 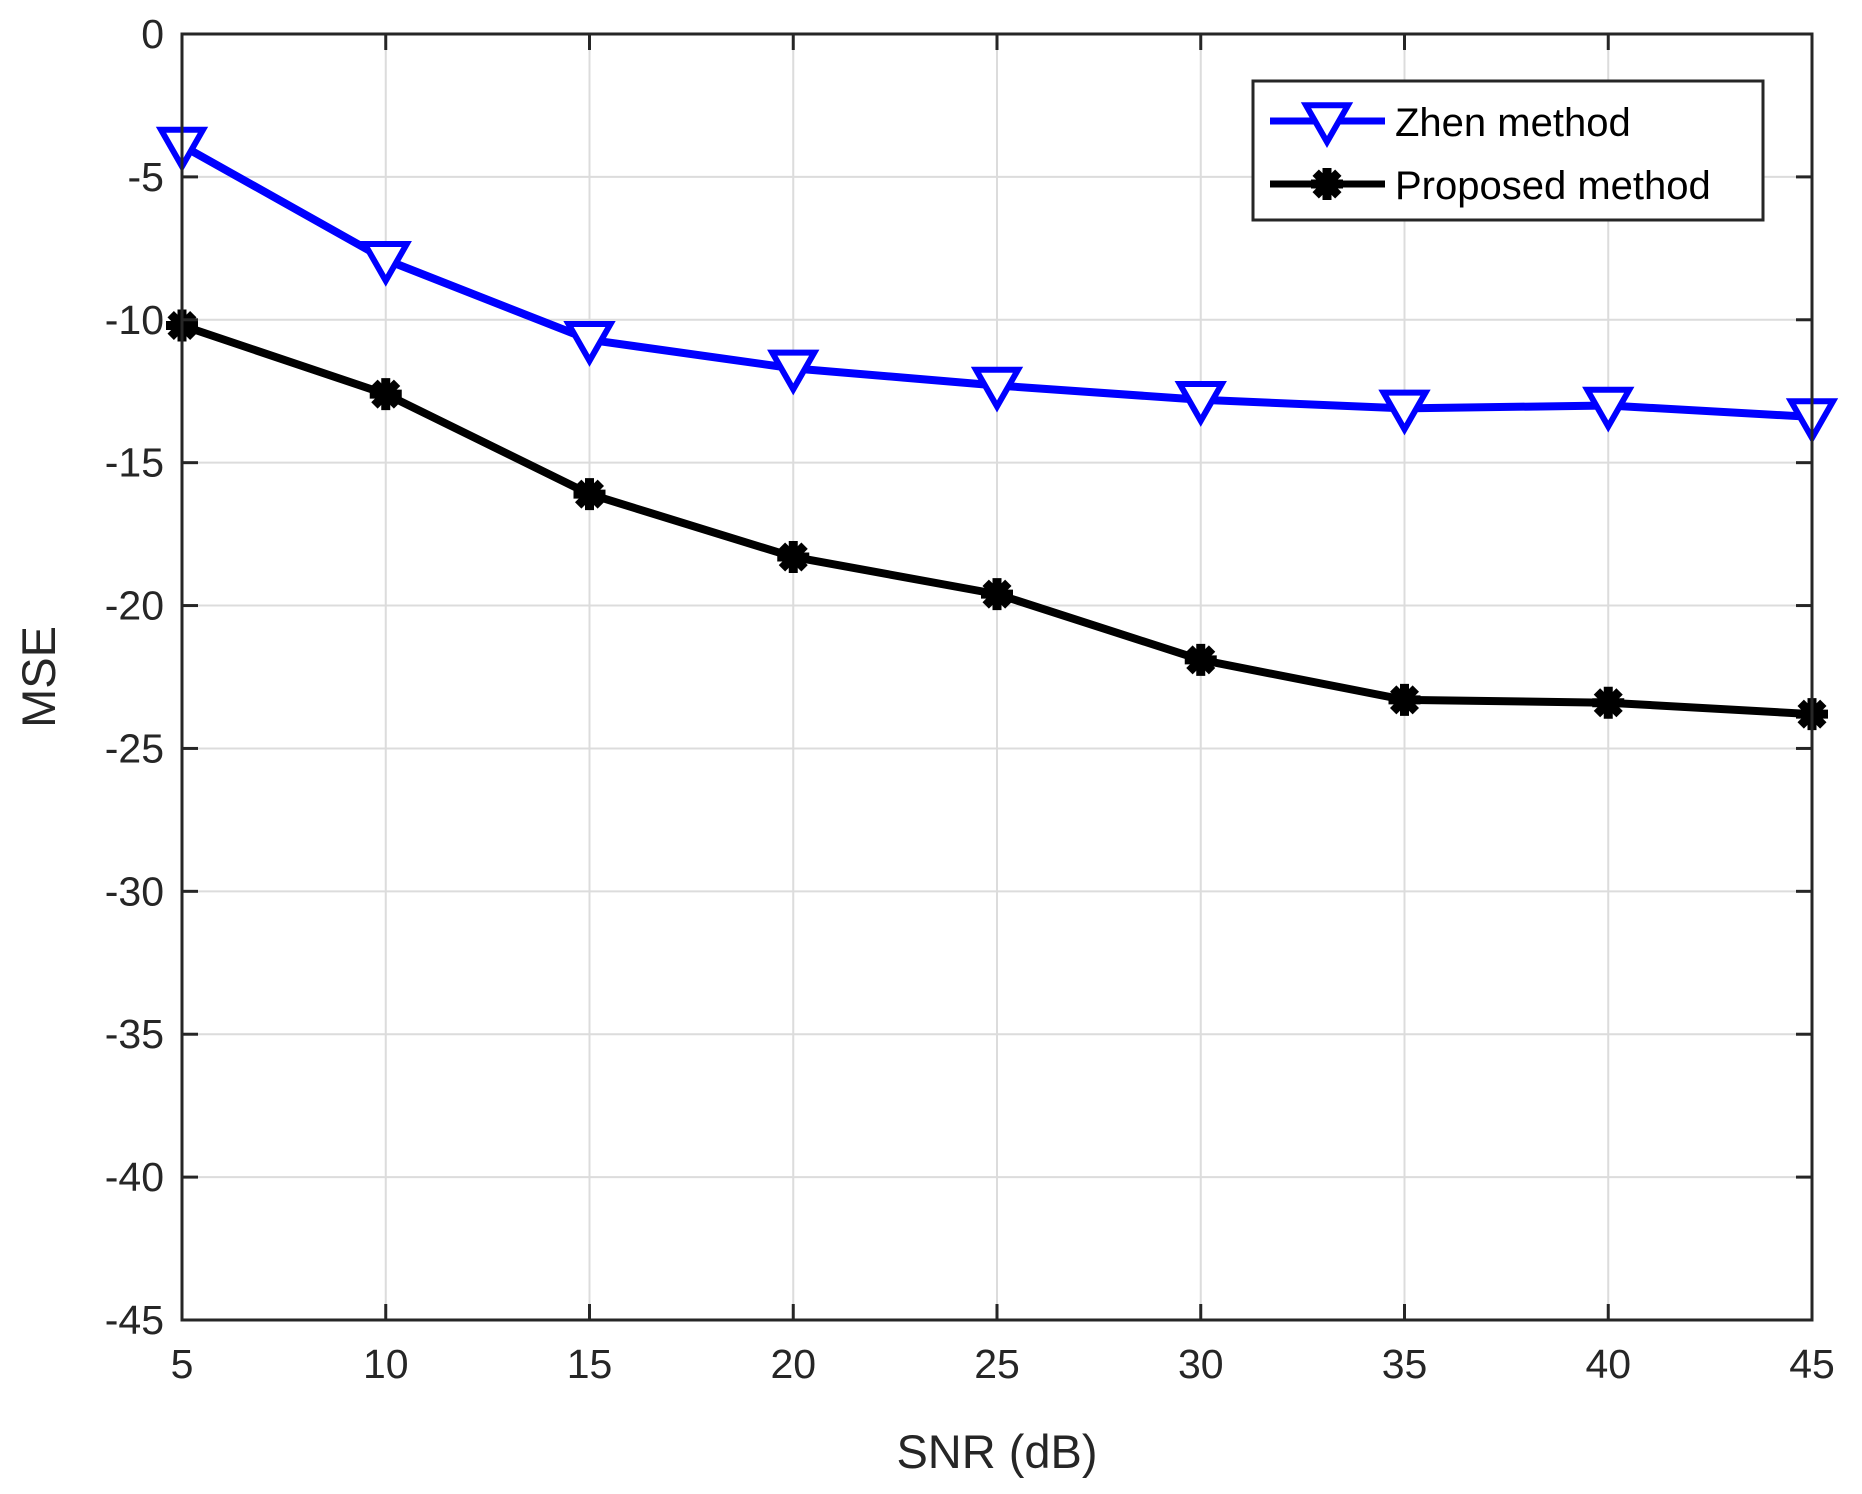 I want to click on y-tick-label: -20, so click(x=134, y=606).